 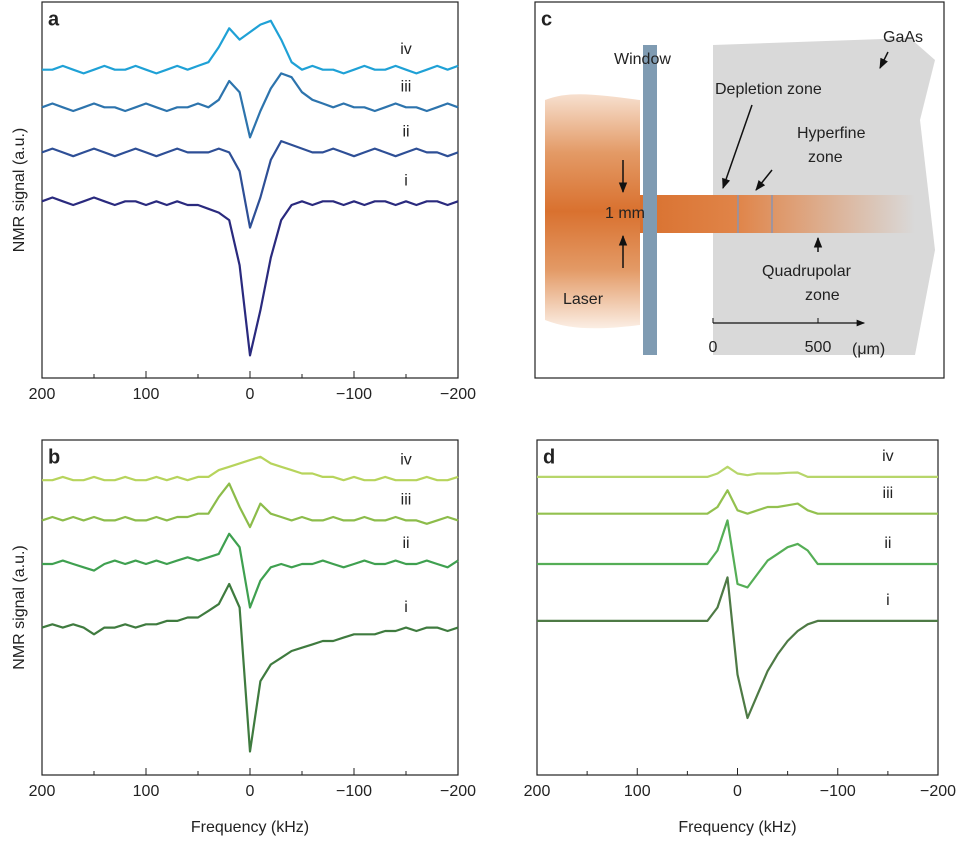 I want to click on panel-label: d, so click(x=549, y=457).